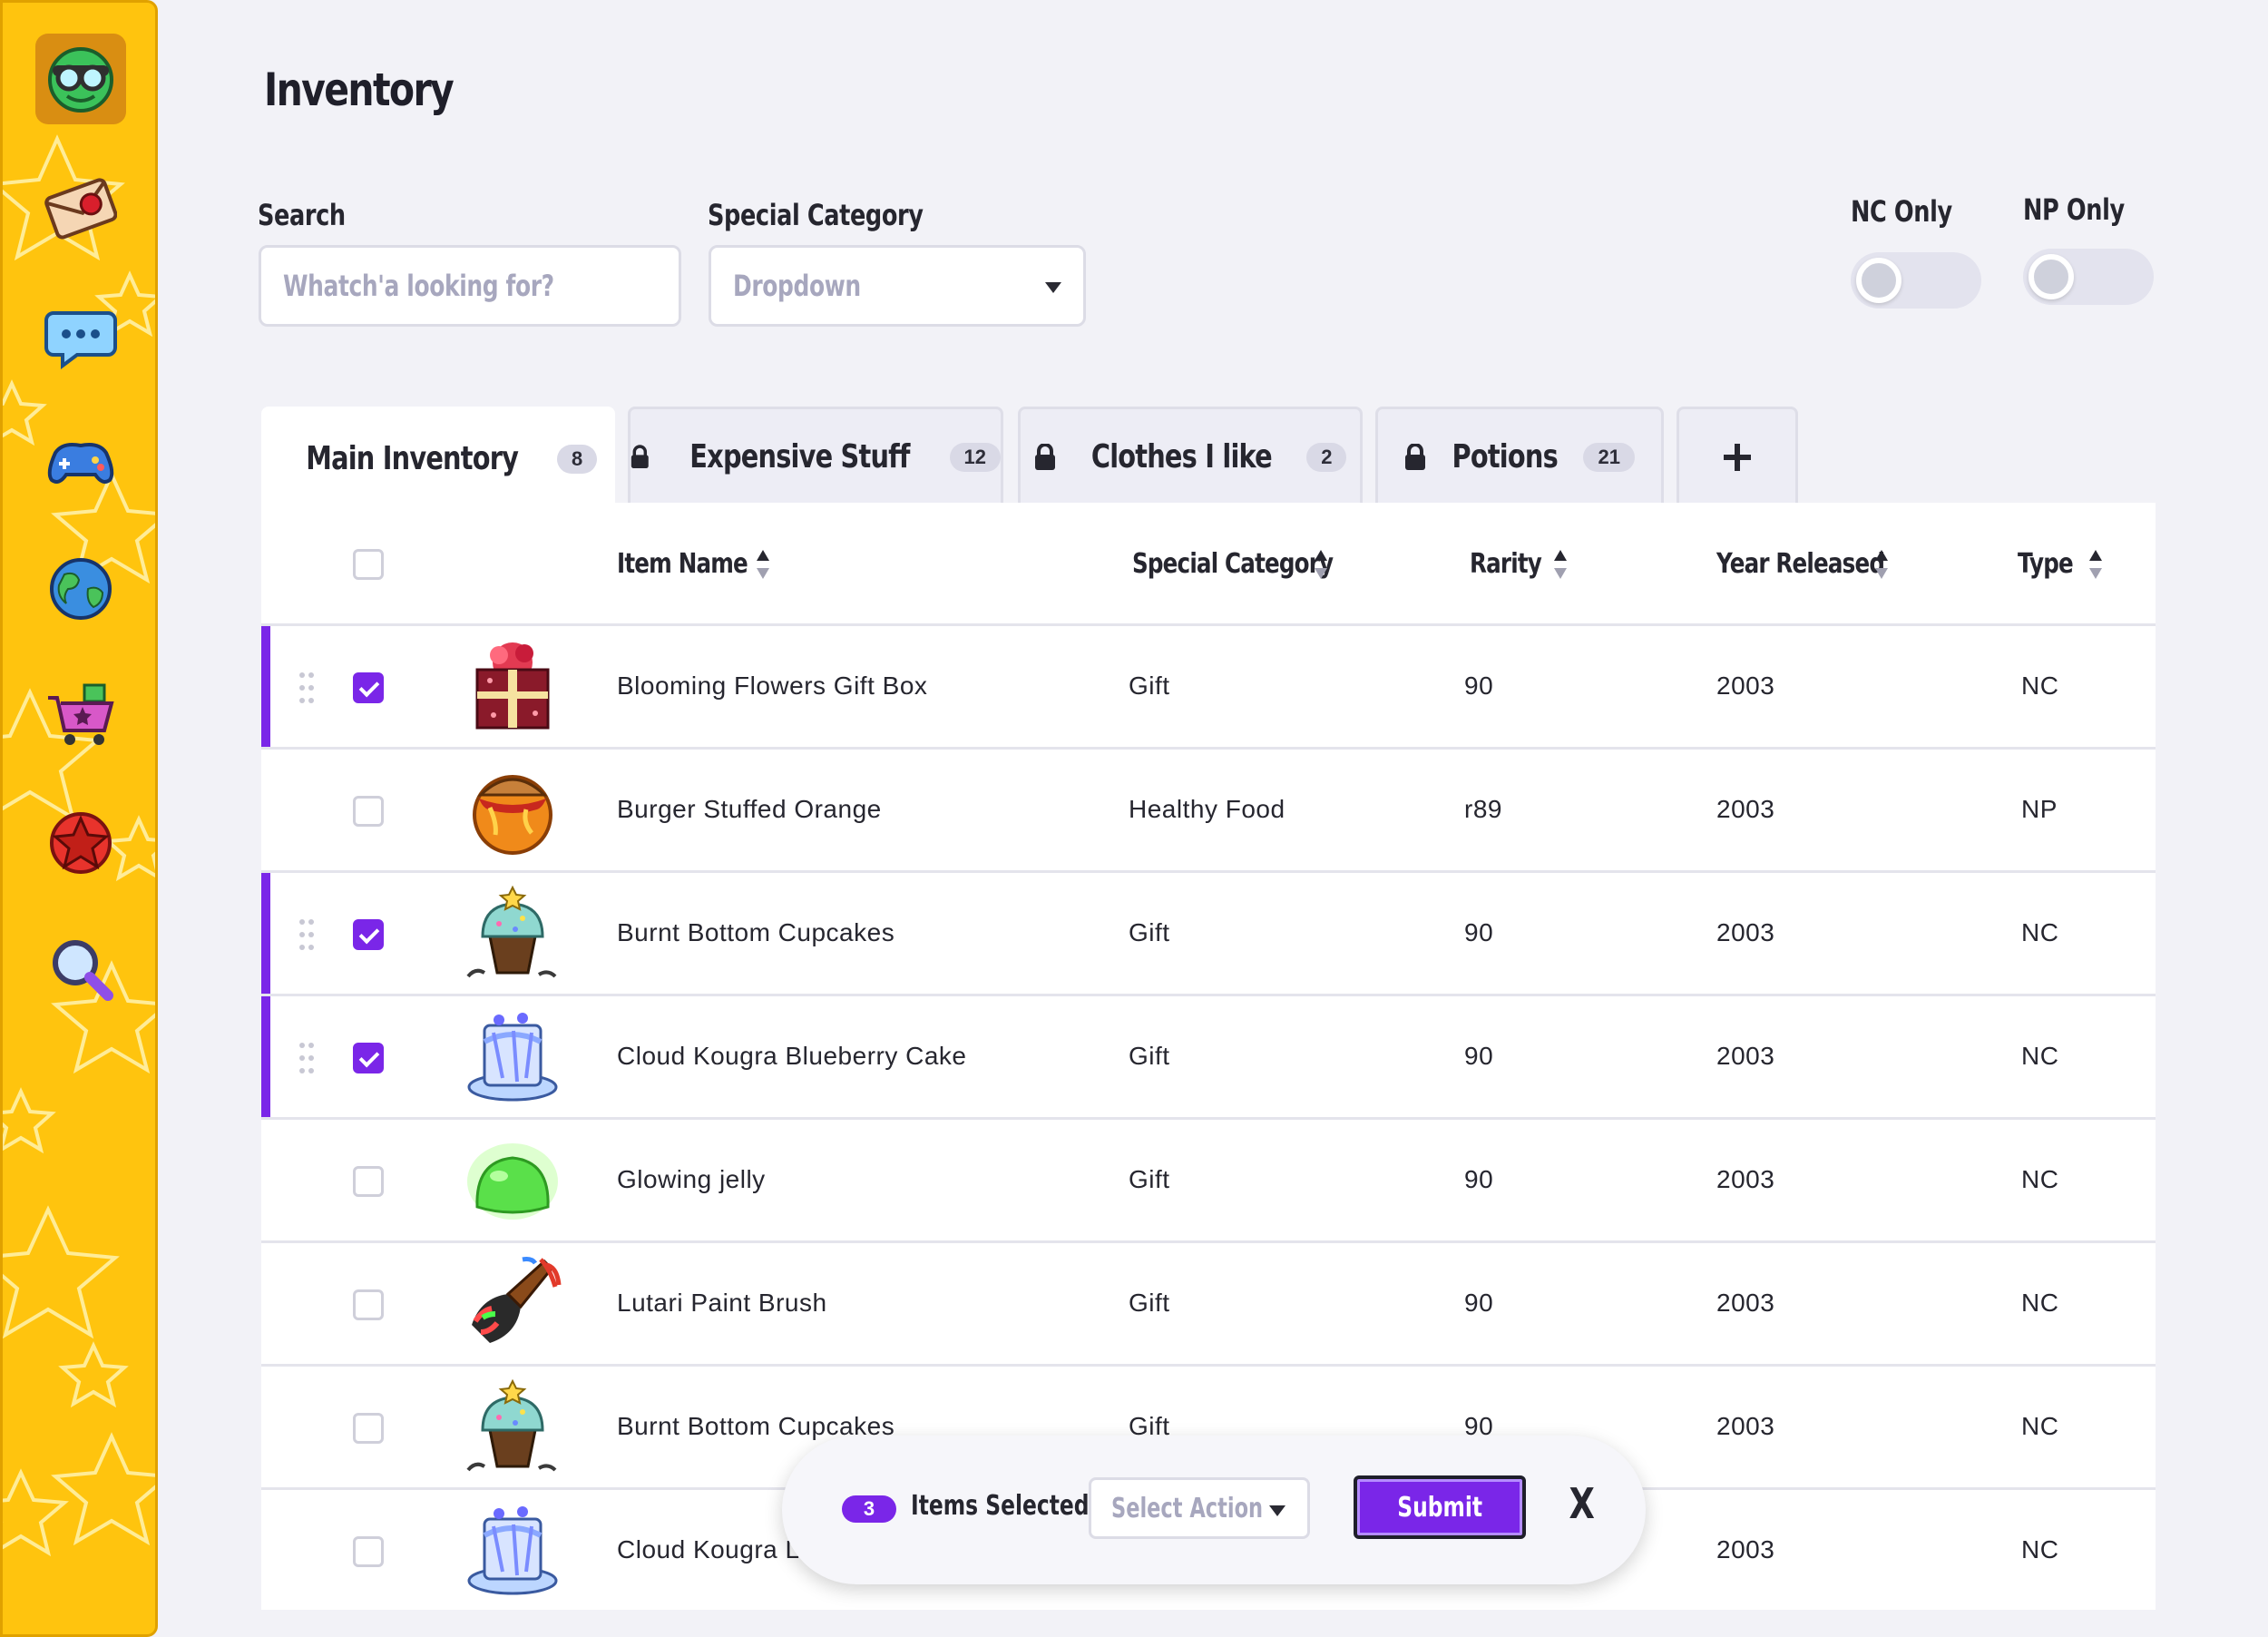 The height and width of the screenshot is (1637, 2268). I want to click on chat-icon, so click(80, 335).